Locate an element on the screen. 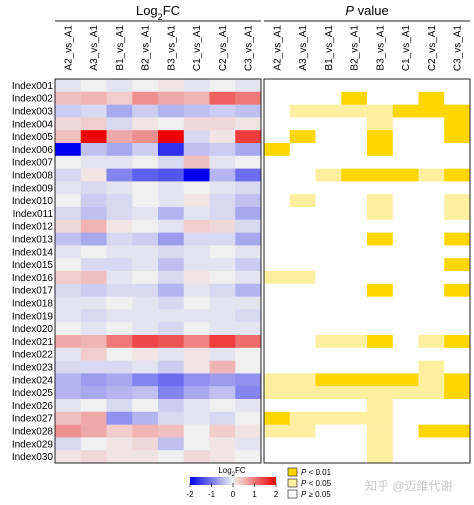  pvalue-legend-label: P ≥ 0.05 is located at coordinates (316, 494).